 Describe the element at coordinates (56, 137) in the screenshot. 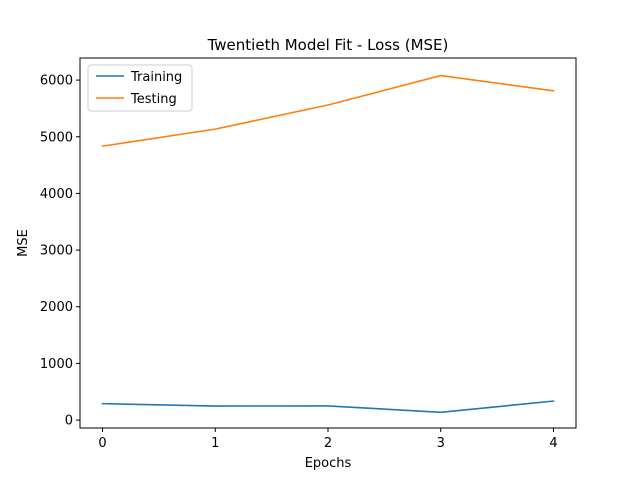

I see `y-tick-label: 5000` at that location.